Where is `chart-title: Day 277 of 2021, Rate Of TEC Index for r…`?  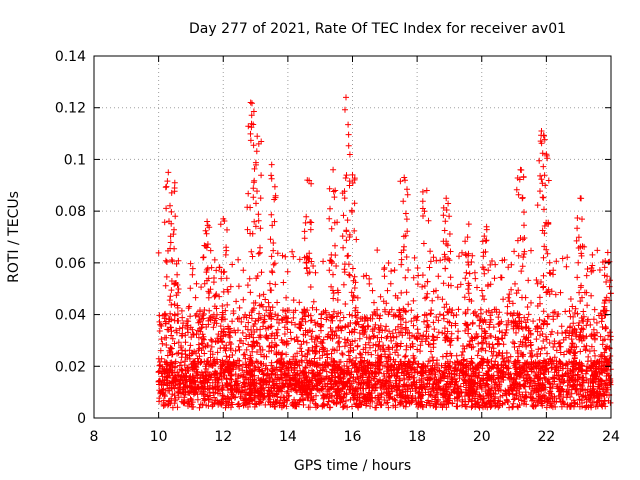
chart-title: Day 277 of 2021, Rate Of TEC Index for r… is located at coordinates (377, 29).